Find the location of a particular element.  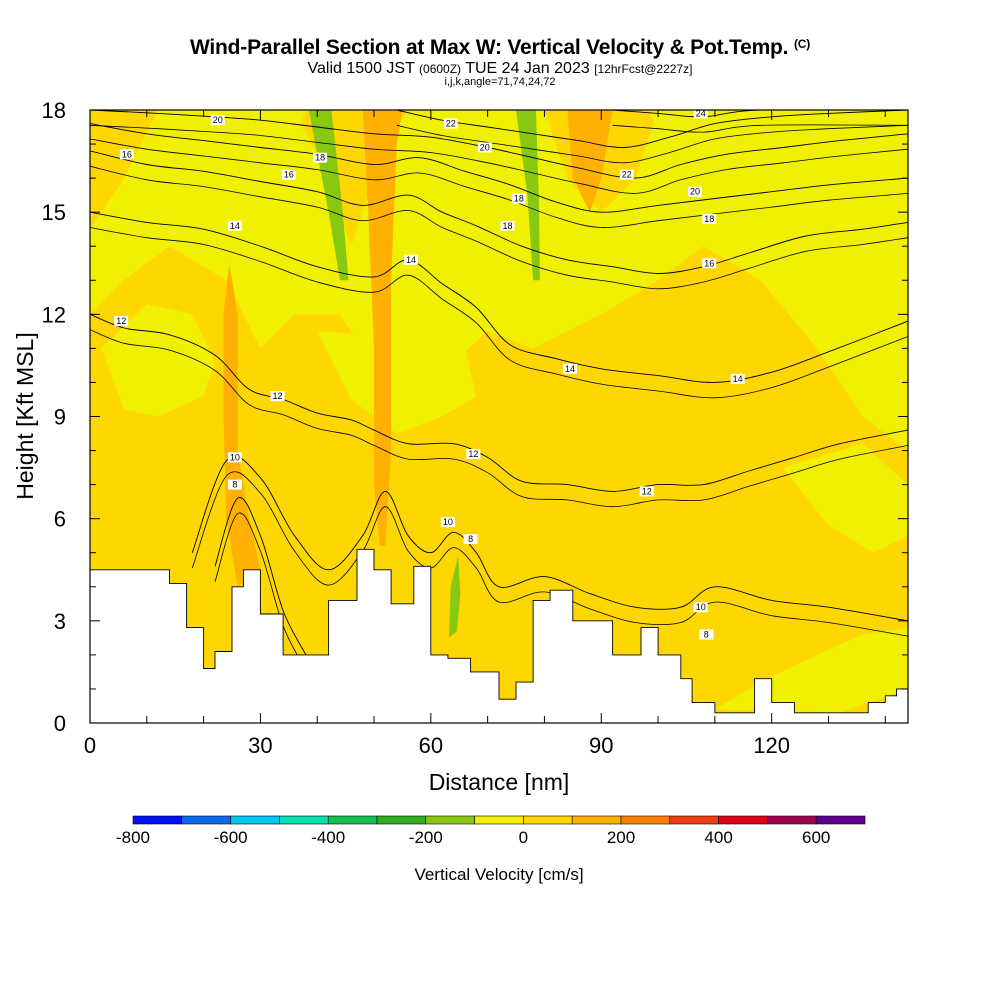

y-tick-label: 3 is located at coordinates (60, 621).